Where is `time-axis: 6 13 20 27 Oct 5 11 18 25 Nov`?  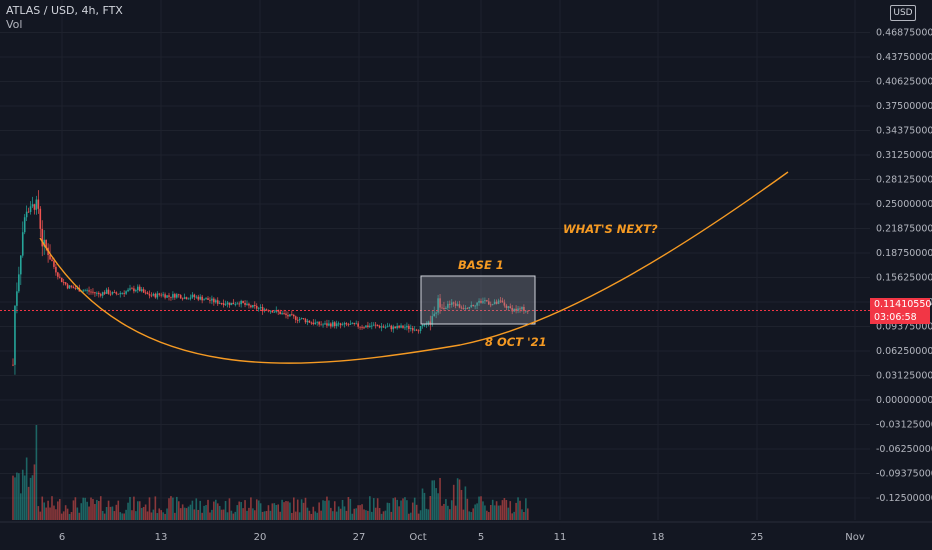 time-axis: 6 13 20 27 Oct 5 11 18 25 Nov is located at coordinates (466, 535).